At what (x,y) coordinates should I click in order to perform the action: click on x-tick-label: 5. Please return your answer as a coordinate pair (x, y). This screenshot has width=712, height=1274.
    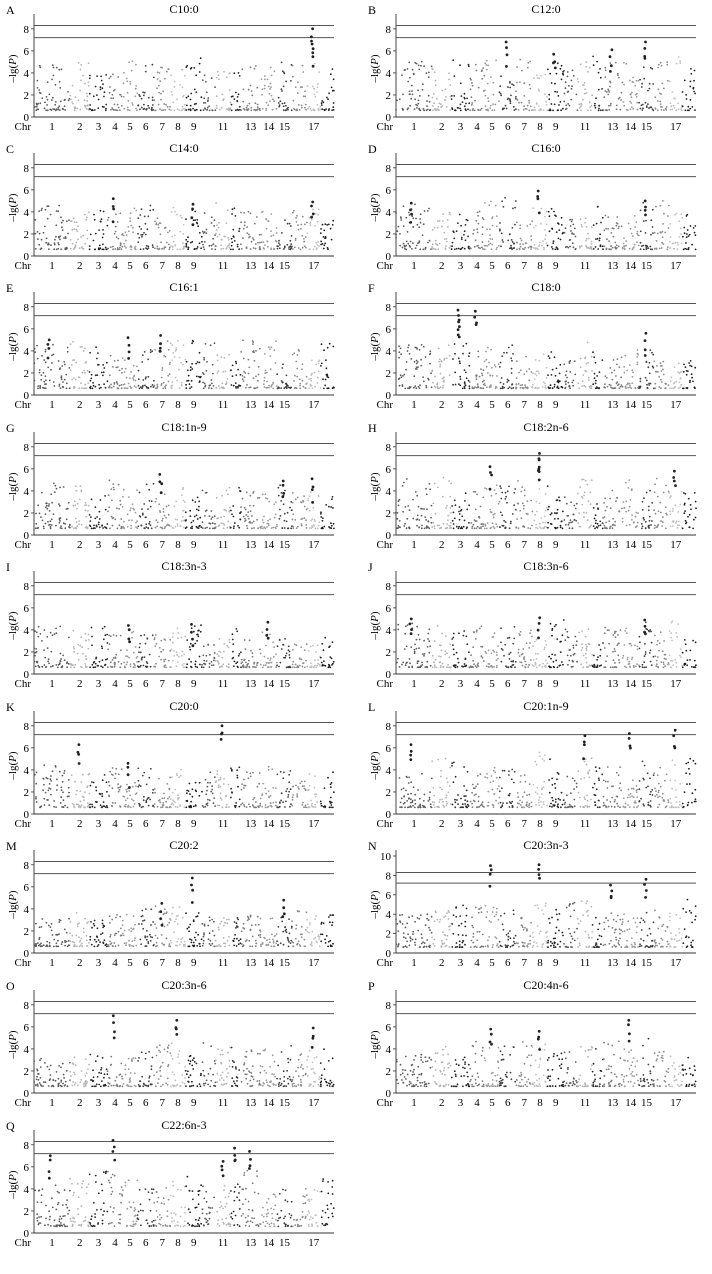
    Looking at the image, I should click on (492, 127).